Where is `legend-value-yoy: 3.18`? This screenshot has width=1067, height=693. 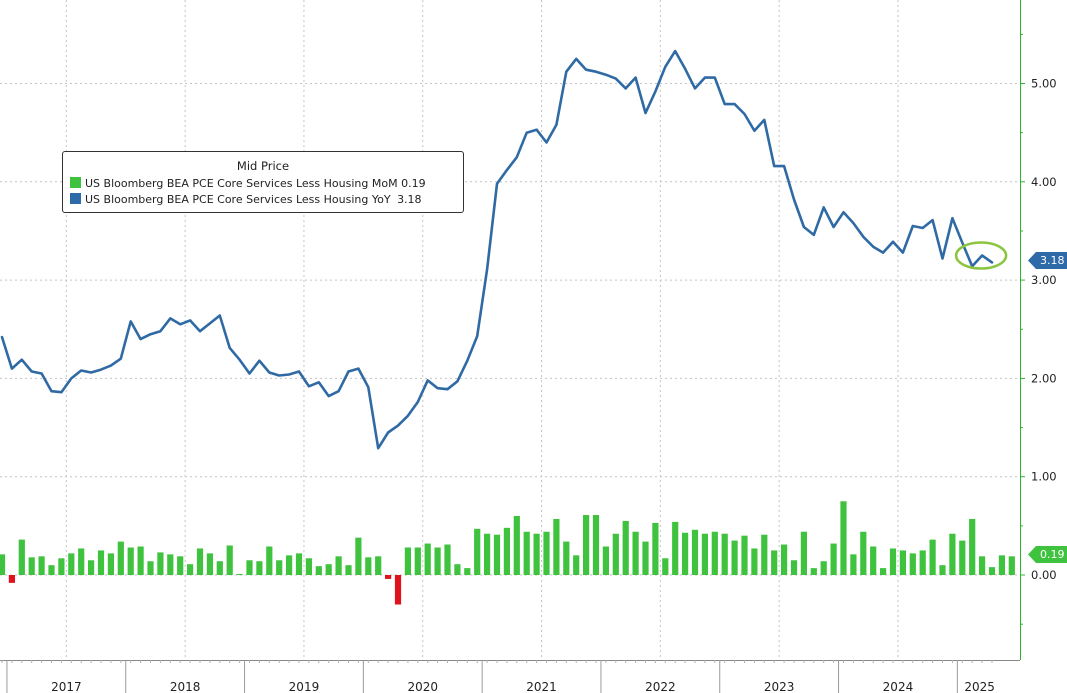
legend-value-yoy: 3.18 is located at coordinates (409, 199).